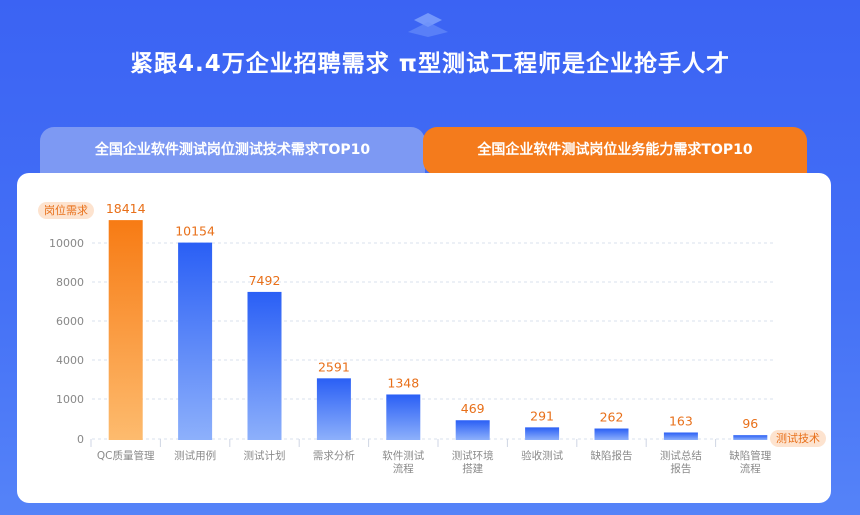 This screenshot has height=515, width=860. What do you see at coordinates (542, 455) in the screenshot?
I see `x-tick-label: 验收测试` at bounding box center [542, 455].